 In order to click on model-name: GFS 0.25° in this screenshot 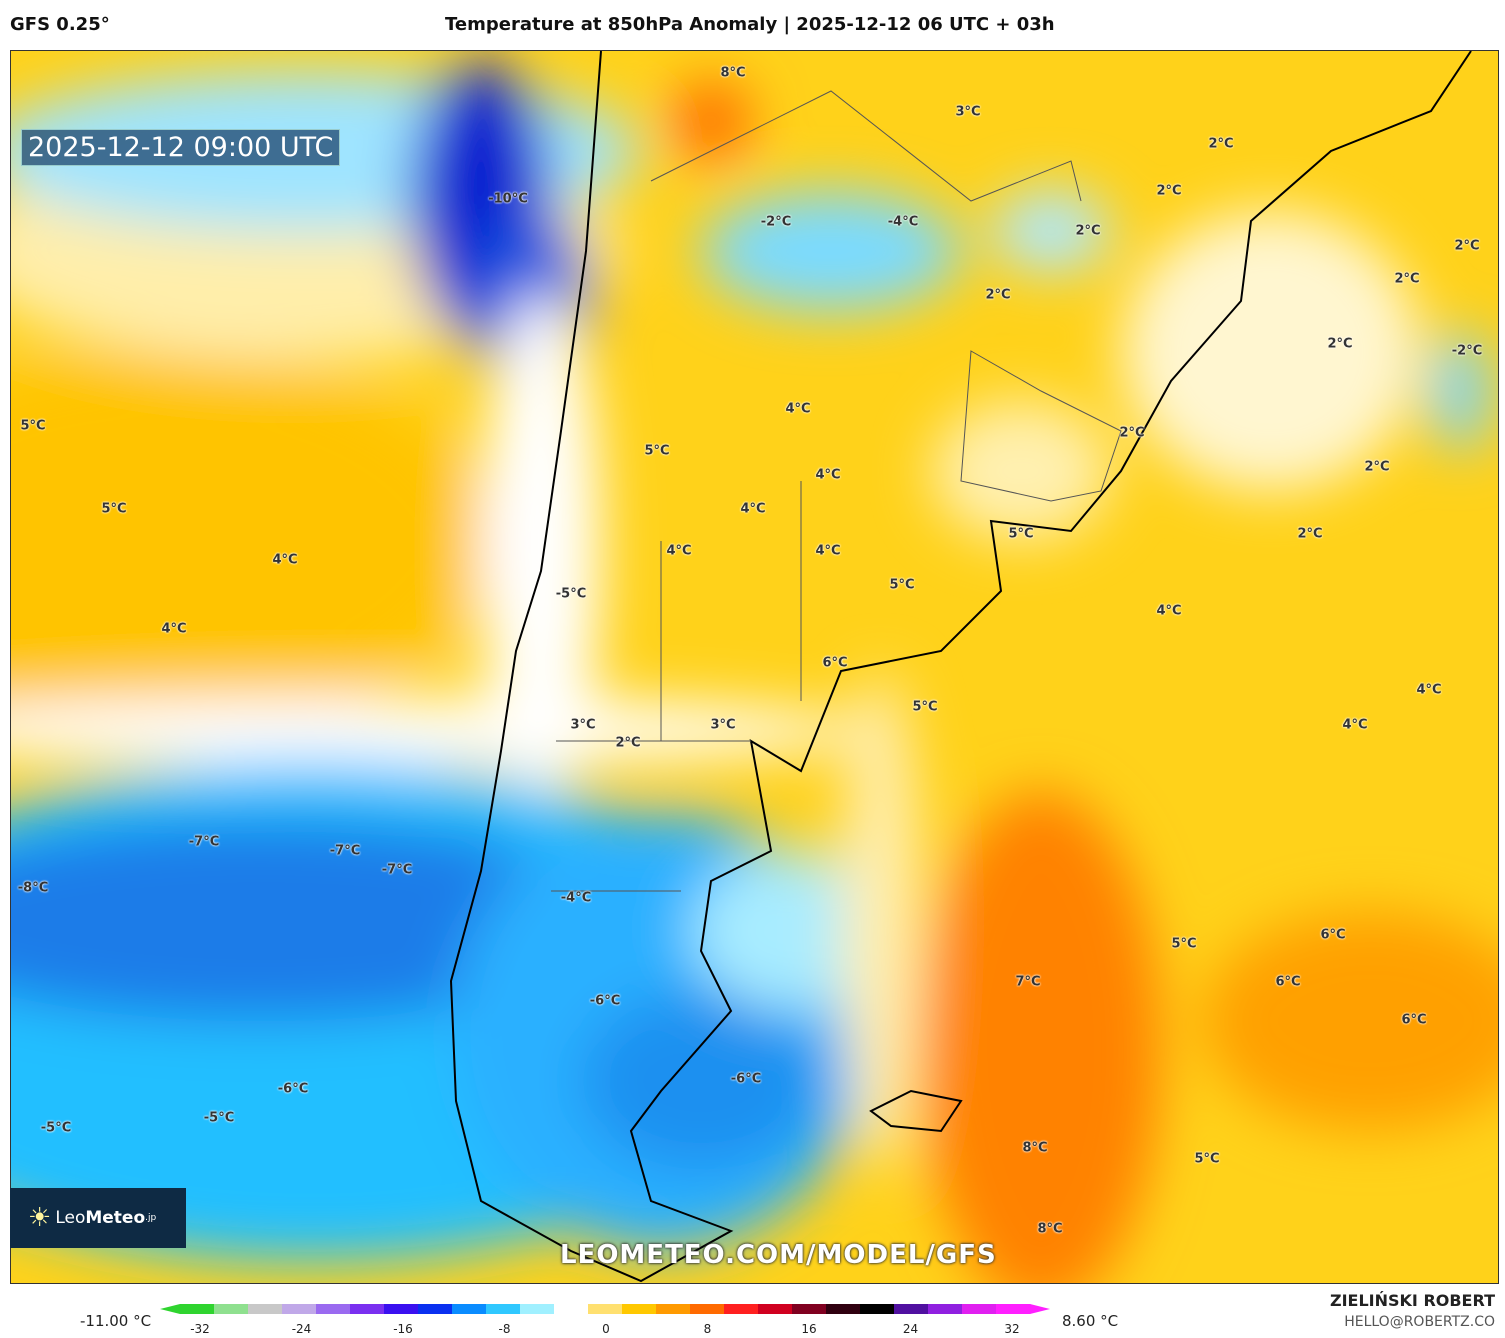, I will do `click(60, 24)`.